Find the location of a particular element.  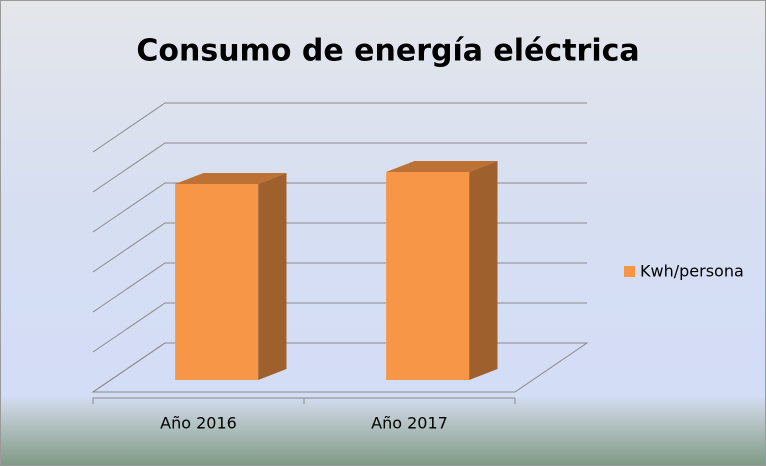

x-tick-label: Año 2017 is located at coordinates (409, 423).